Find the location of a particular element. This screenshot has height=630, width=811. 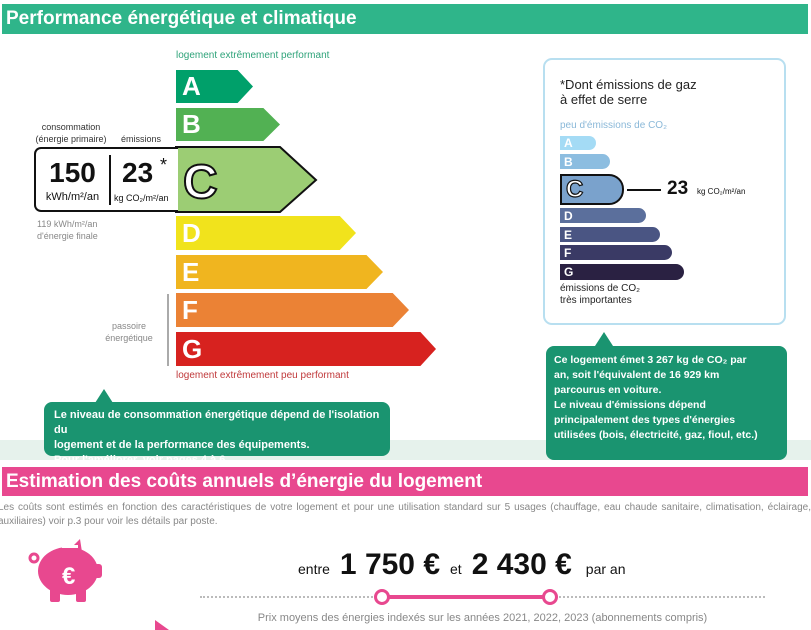

ghg-class-c-current: C is located at coordinates (592, 189).